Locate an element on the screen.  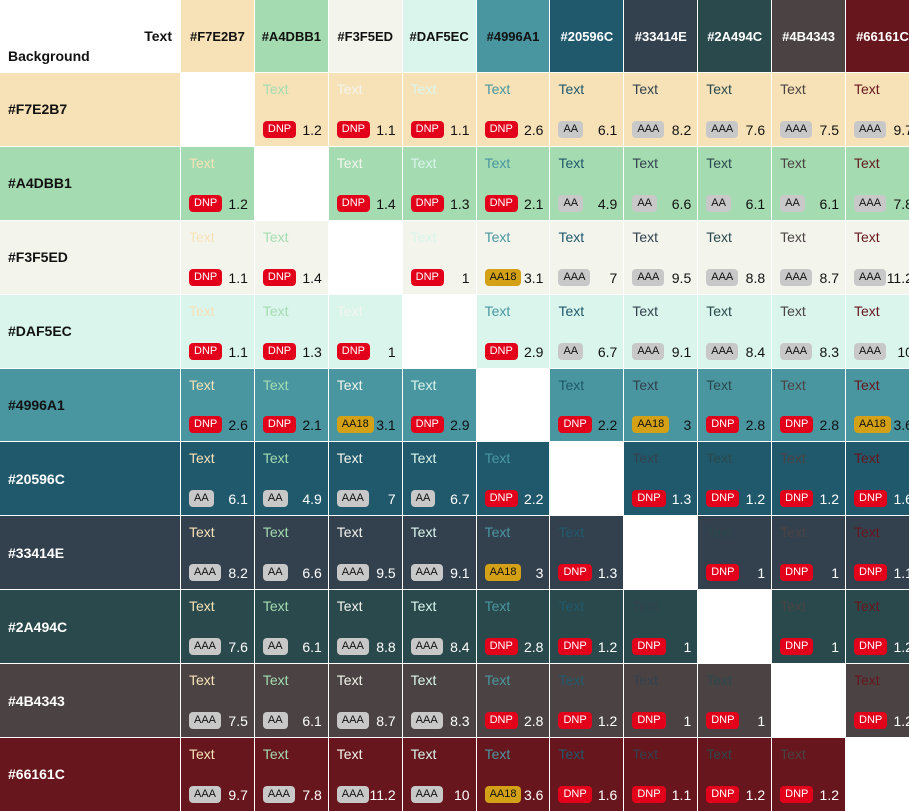
column-header: #2A494C is located at coordinates (735, 36).